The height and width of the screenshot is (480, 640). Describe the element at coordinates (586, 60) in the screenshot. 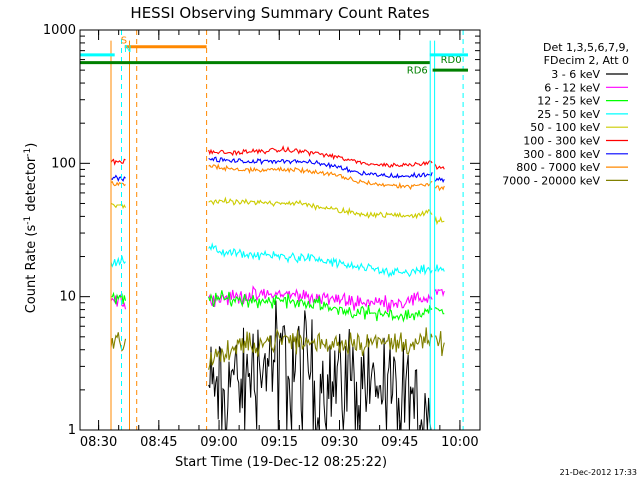

I see `legend-header-line-2: FDecim 2, Att 0` at that location.